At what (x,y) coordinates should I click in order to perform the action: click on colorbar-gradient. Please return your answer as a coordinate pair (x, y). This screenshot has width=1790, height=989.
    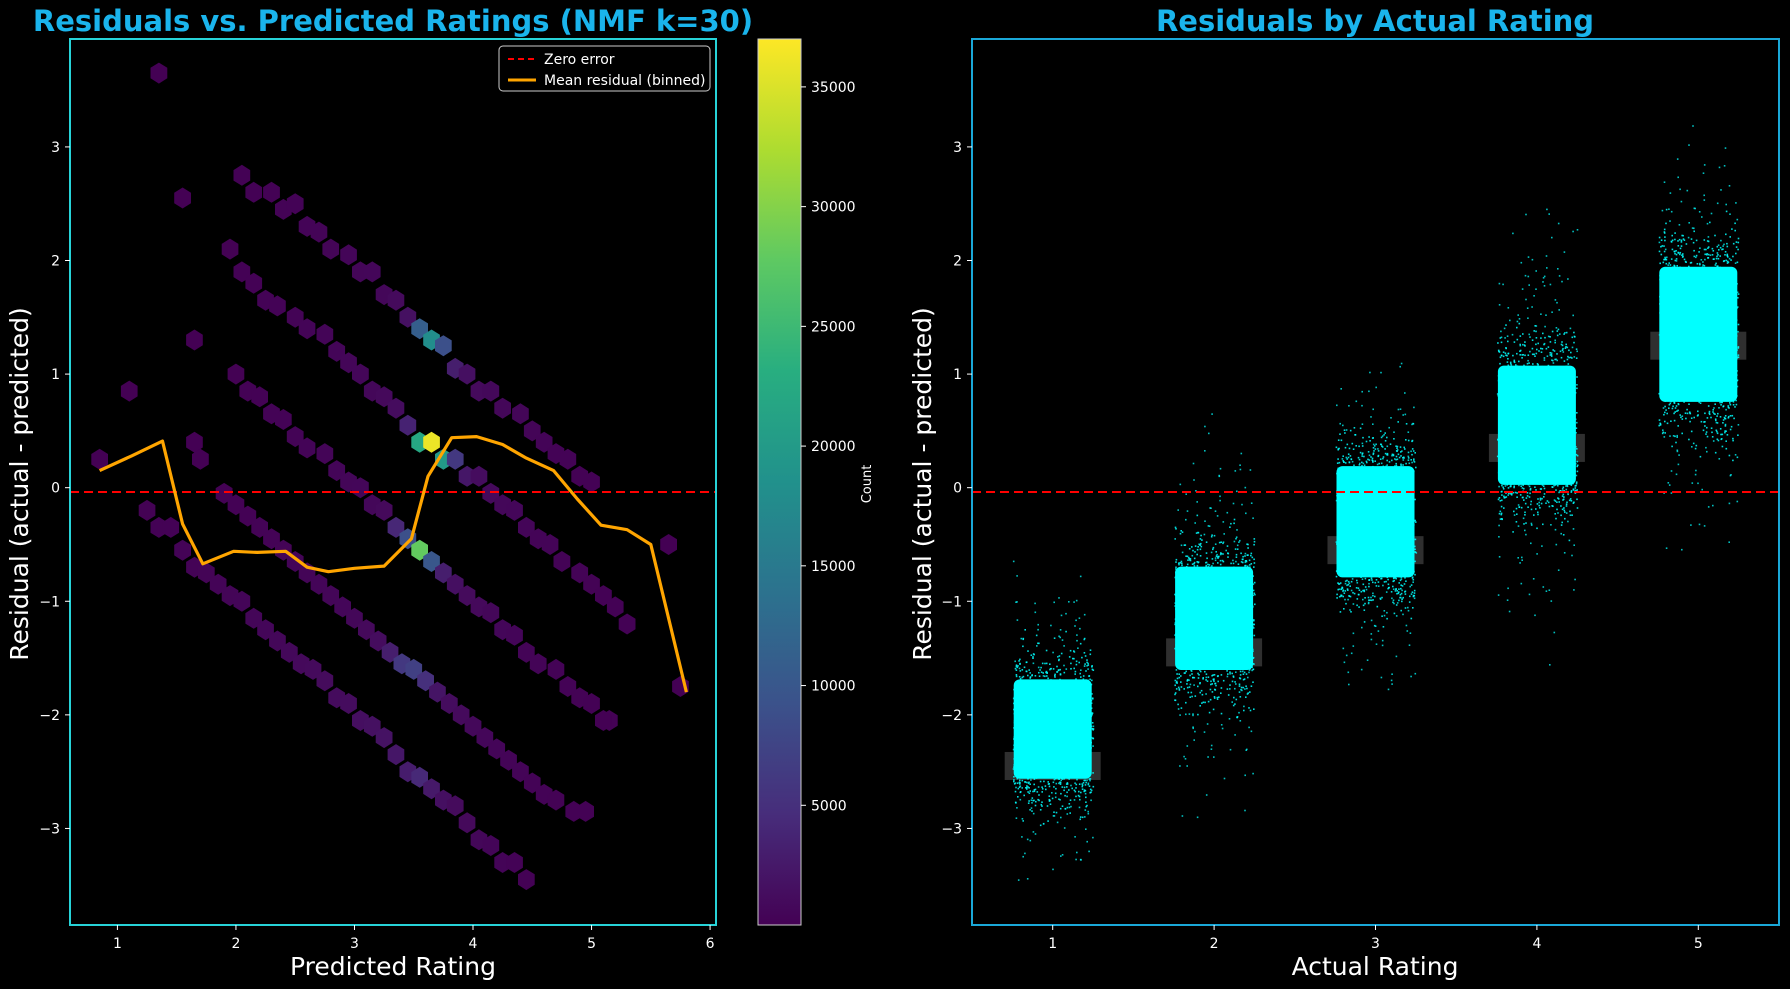
    Looking at the image, I should click on (779, 482).